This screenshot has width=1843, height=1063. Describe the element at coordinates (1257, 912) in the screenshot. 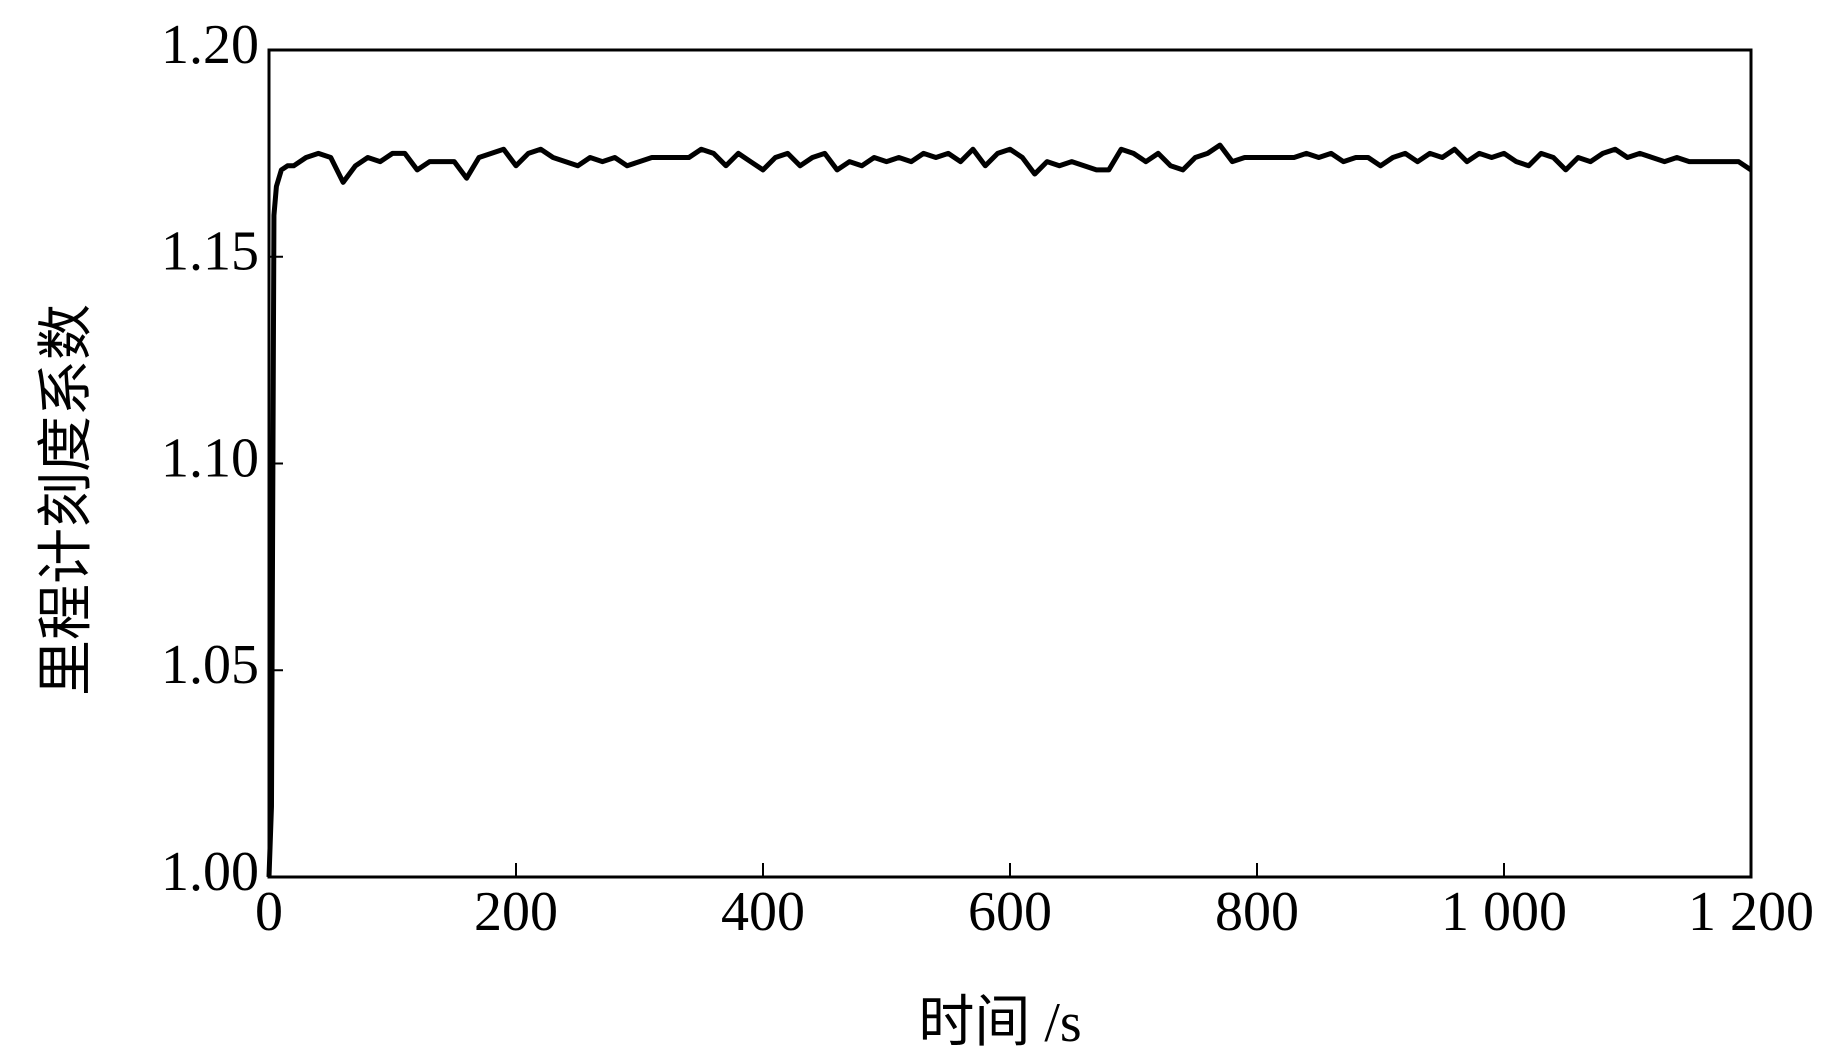

I see `x-tick-label: 800` at that location.